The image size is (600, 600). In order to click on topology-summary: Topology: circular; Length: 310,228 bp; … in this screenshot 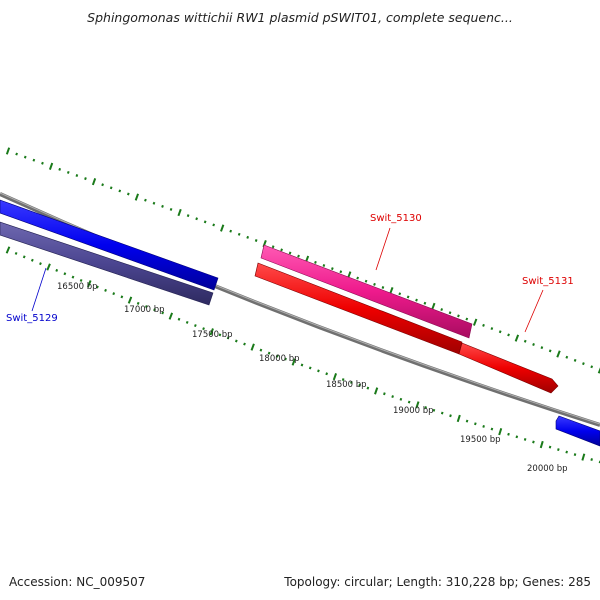, I will do `click(437, 582)`.